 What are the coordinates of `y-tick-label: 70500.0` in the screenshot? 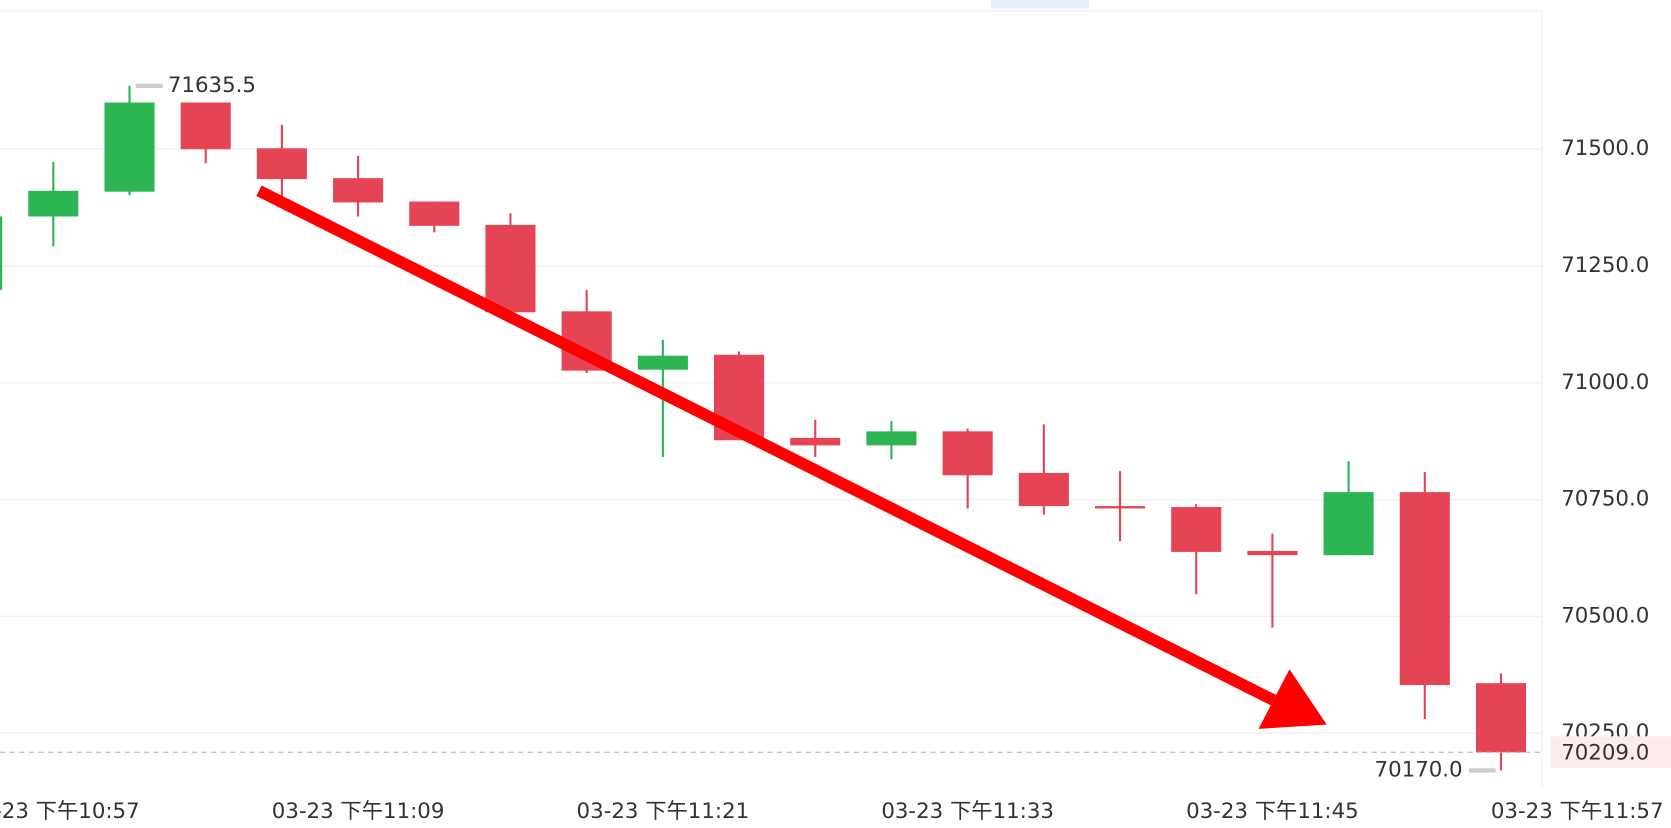 It's located at (1605, 615).